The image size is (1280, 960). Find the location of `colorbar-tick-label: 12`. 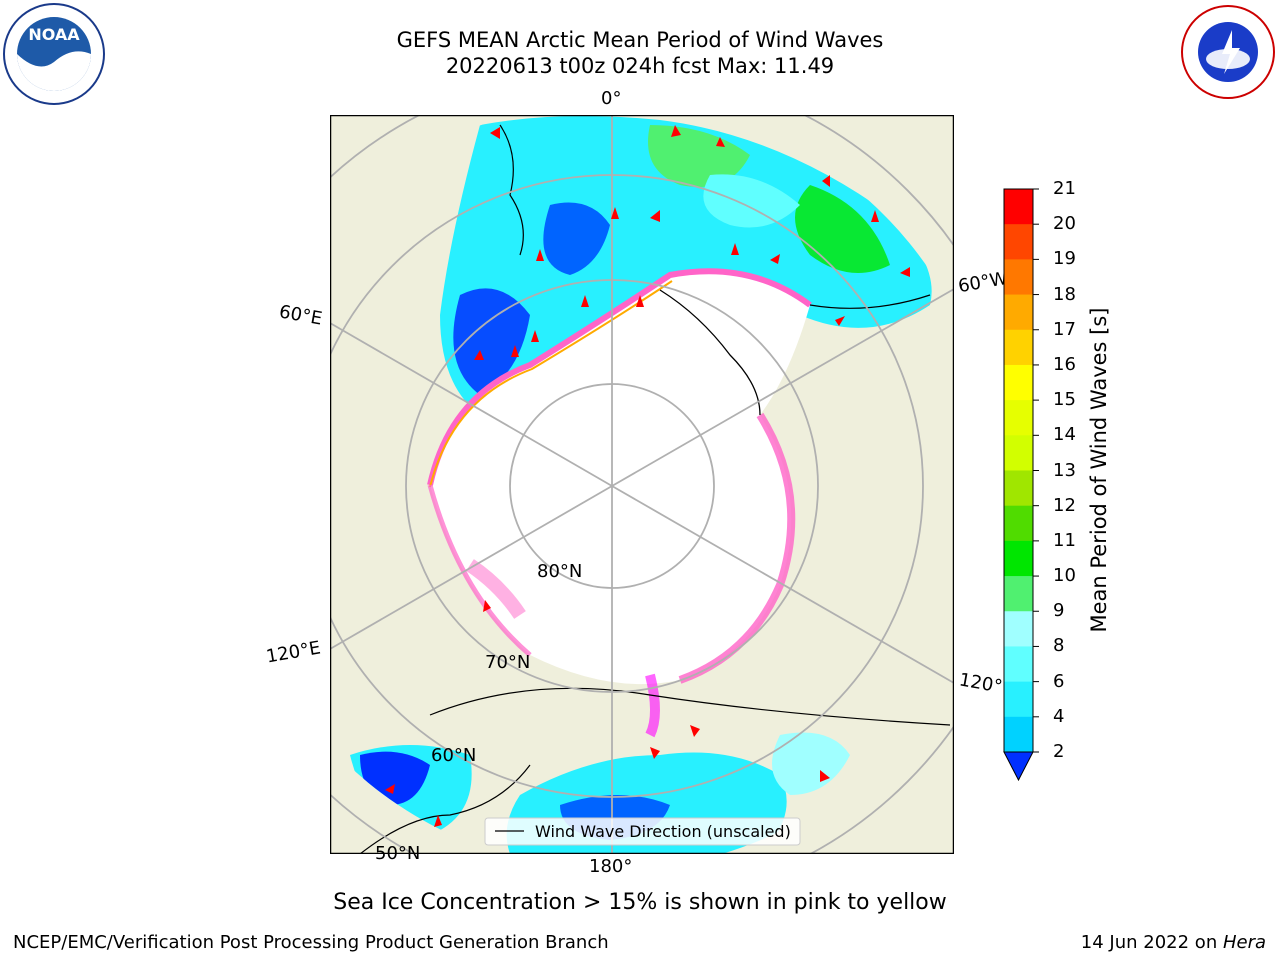

colorbar-tick-label: 12 is located at coordinates (1064, 505).